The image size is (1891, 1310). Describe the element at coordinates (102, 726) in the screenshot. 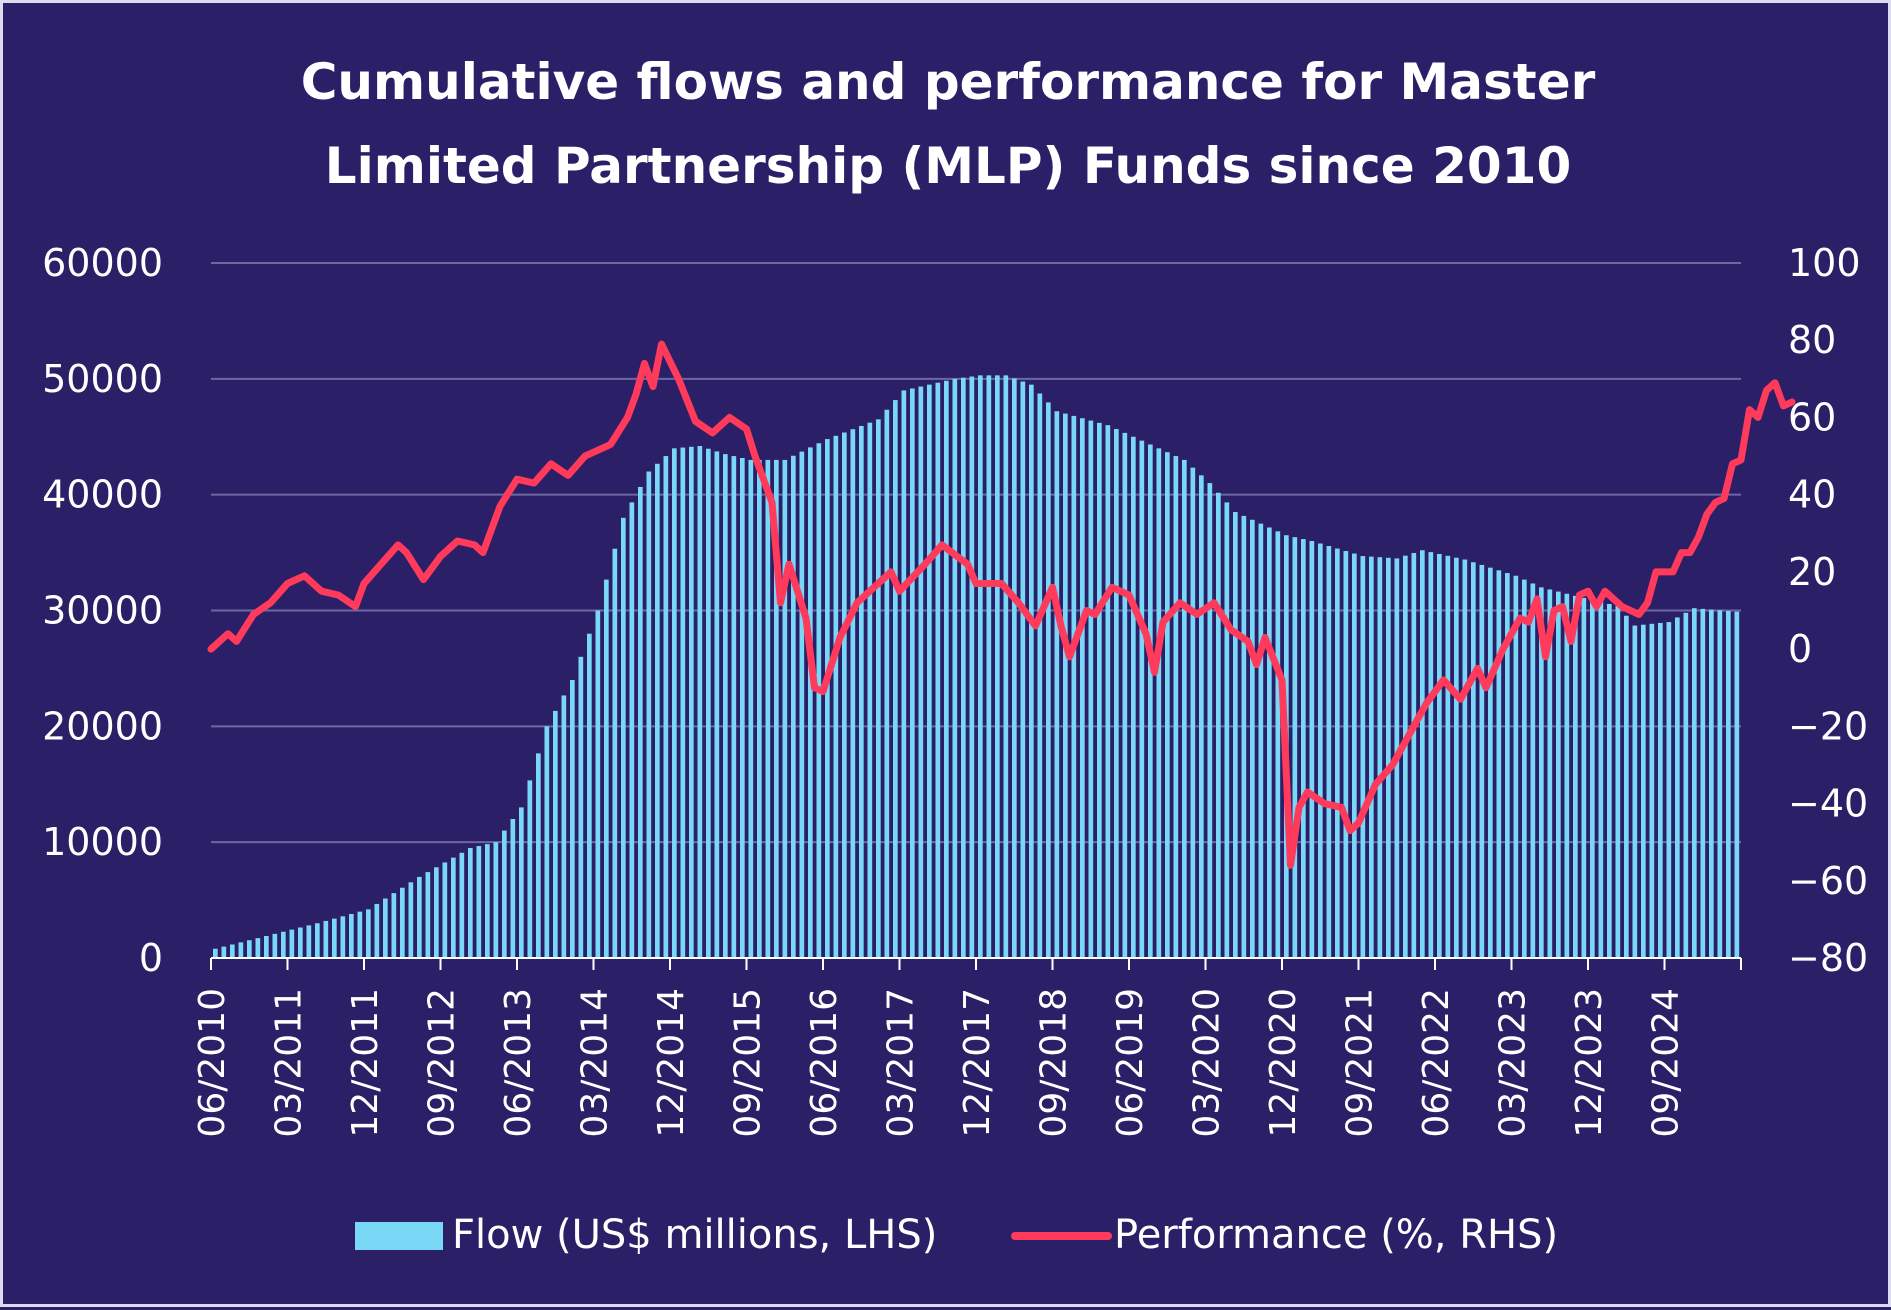

I see `left-tick-label: 20000` at that location.